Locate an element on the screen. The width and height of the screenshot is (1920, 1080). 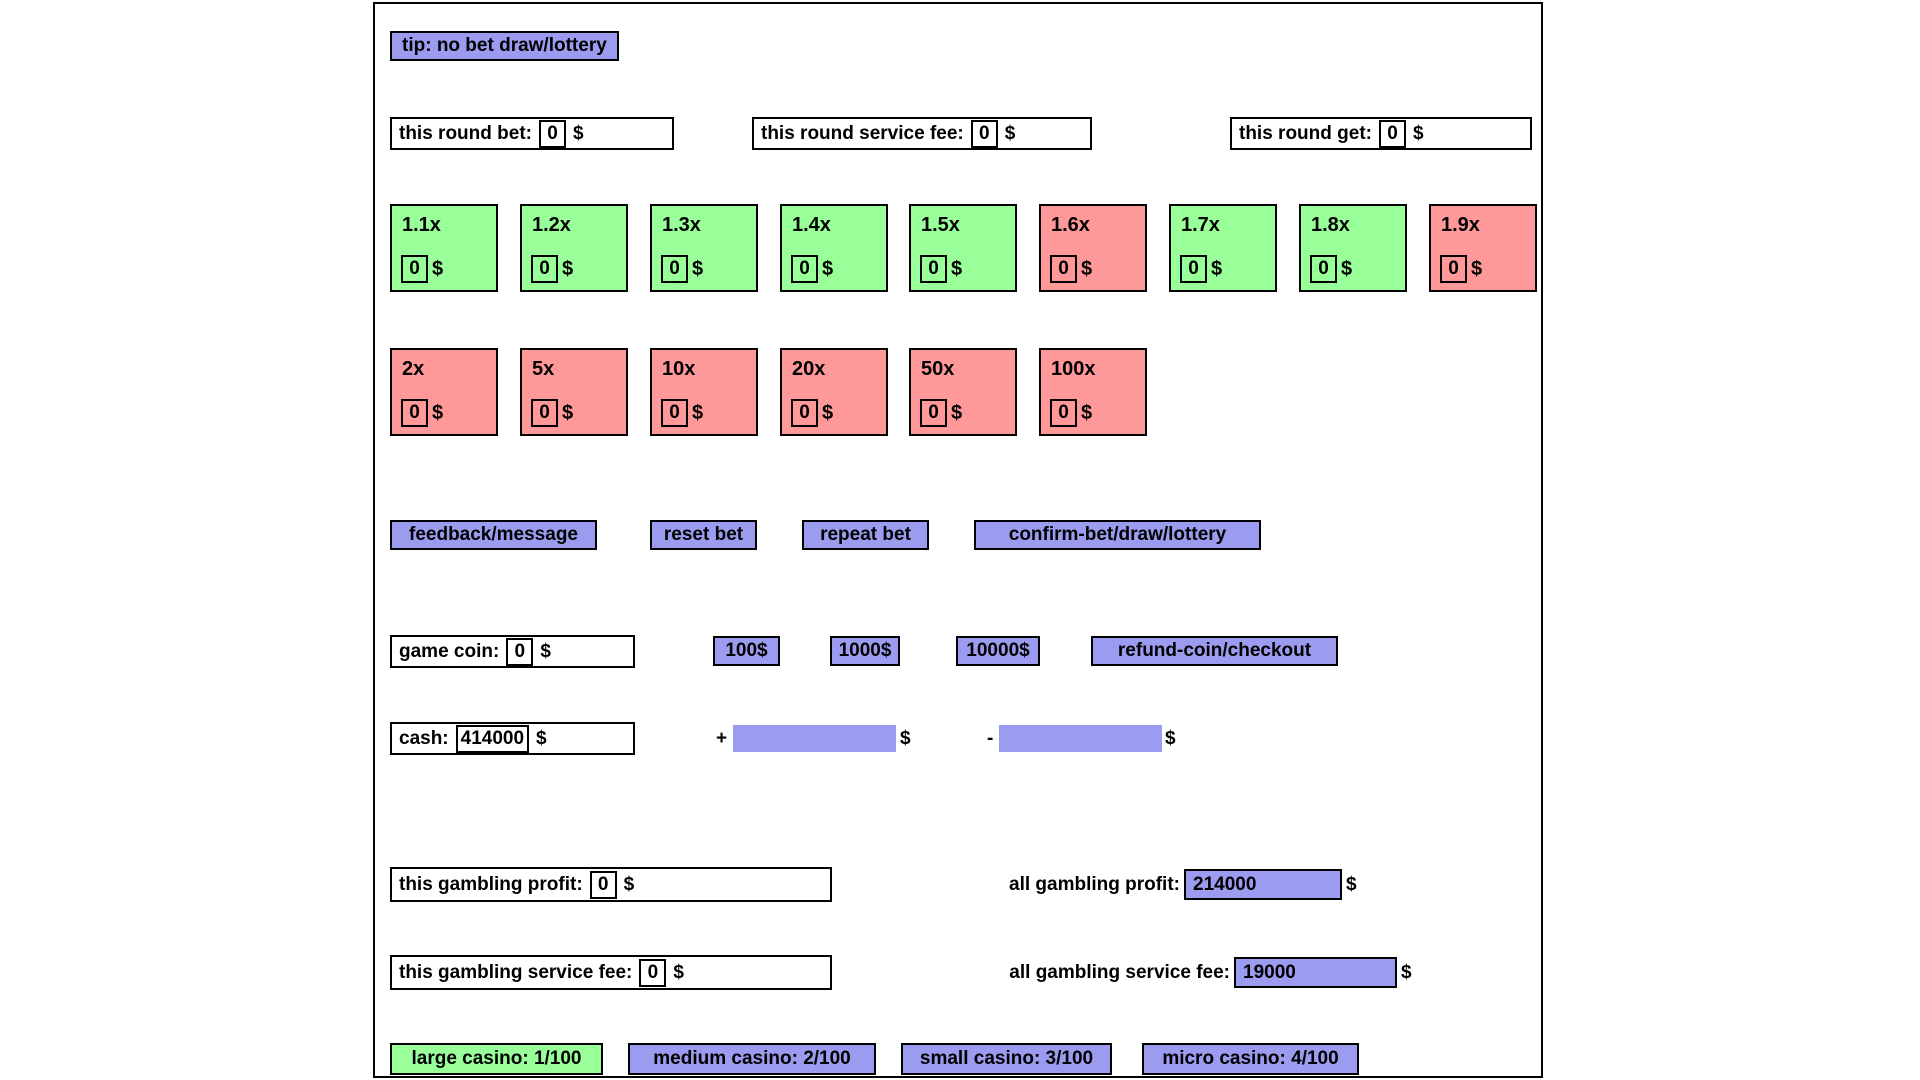
cash-value: 414000 is located at coordinates (492, 738).